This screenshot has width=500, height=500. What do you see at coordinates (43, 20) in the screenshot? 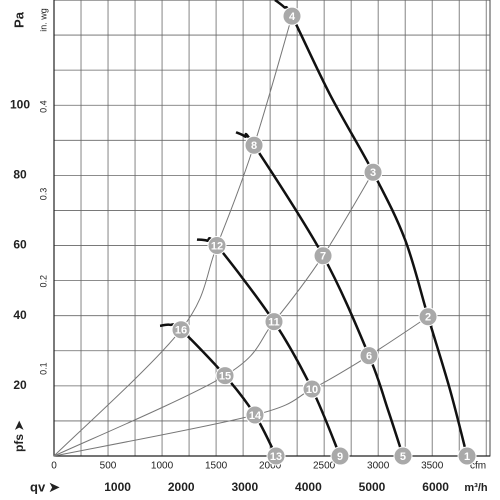
I see `y2-axis-label: in. wg` at bounding box center [43, 20].